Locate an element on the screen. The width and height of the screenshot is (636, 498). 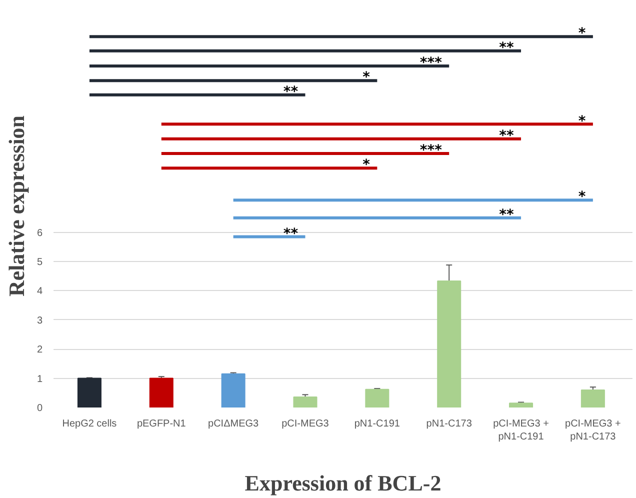
x-tick-label: pEGFP-N1 is located at coordinates (161, 424).